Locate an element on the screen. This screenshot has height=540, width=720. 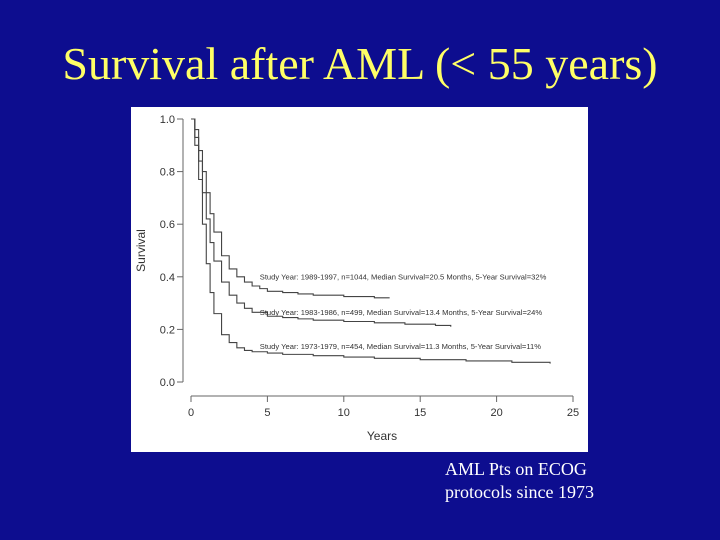
slide-caption: AML Pts on ECOG protocols since 1973 is located at coordinates (519, 481).